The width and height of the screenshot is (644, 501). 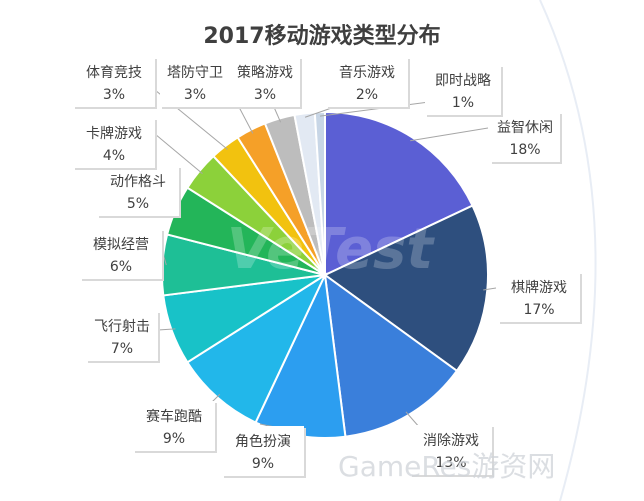 What do you see at coordinates (195, 73) in the screenshot?
I see `slice-category-label: 塔防守卫` at bounding box center [195, 73].